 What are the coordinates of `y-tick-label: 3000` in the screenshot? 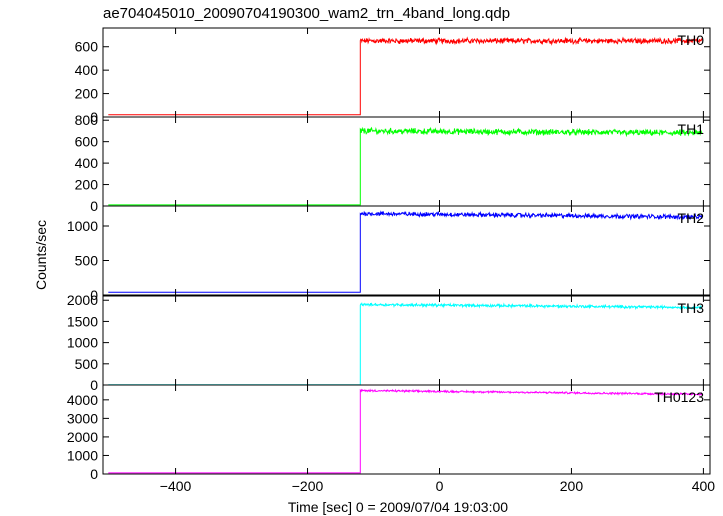 It's located at (82, 418).